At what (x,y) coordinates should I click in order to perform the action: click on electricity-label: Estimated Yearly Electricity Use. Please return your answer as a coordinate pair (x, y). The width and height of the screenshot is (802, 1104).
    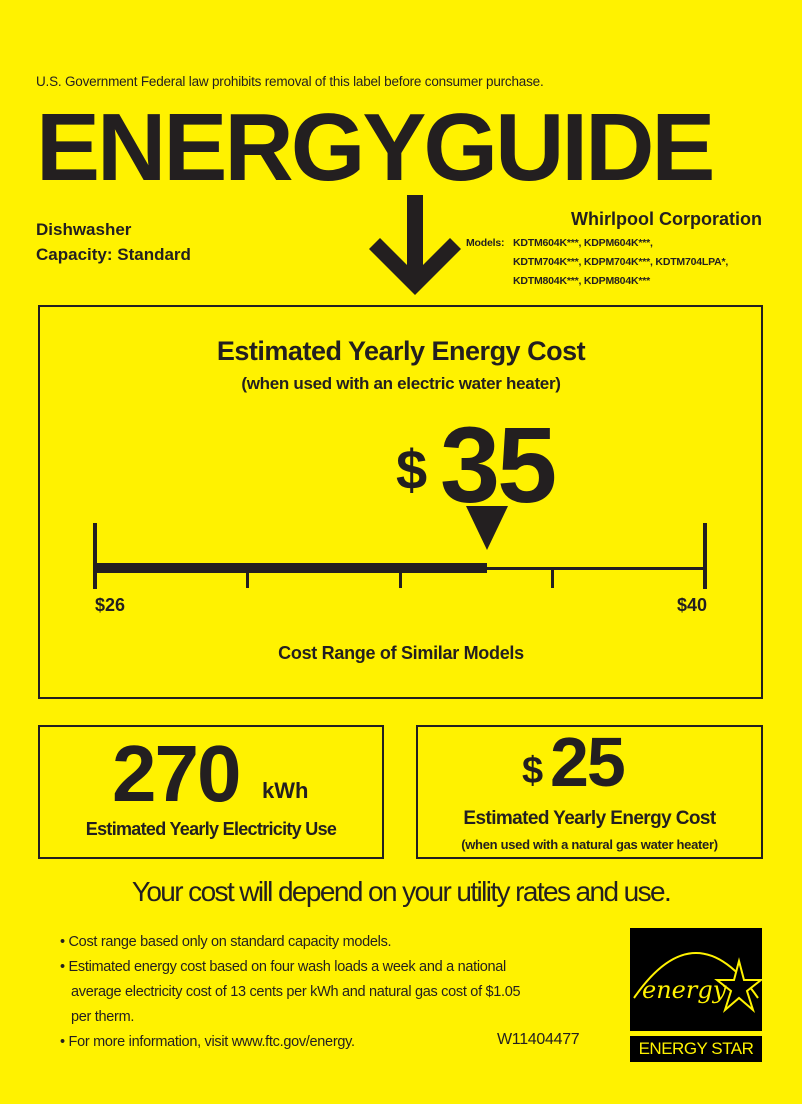
    Looking at the image, I should click on (211, 829).